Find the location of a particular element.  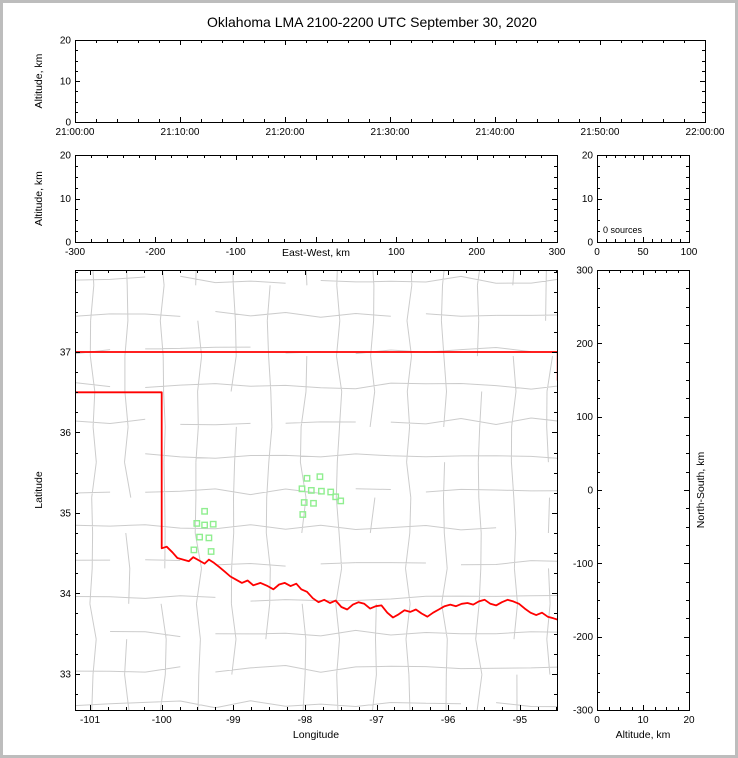

x-tick-label: 50 is located at coordinates (643, 252).